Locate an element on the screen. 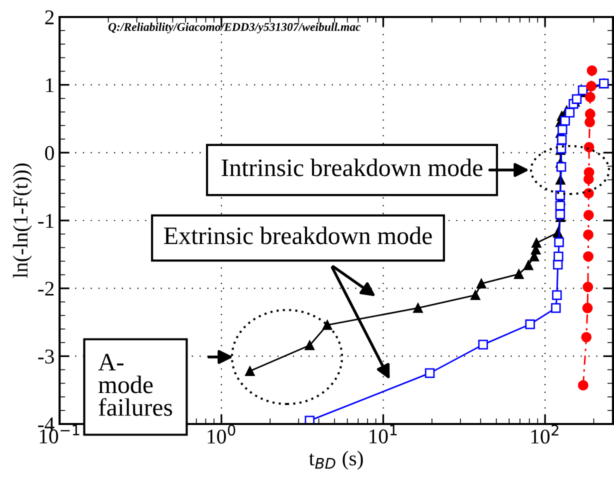 The image size is (614, 479). annotation: Intrinsic breakdown mode is located at coordinates (352, 167).